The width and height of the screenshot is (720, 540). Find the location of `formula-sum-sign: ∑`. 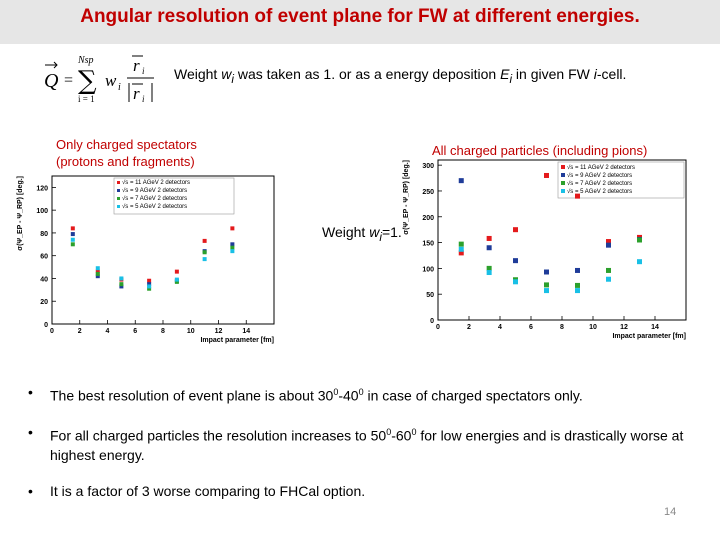

formula-sum-sign: ∑ is located at coordinates (87, 81).